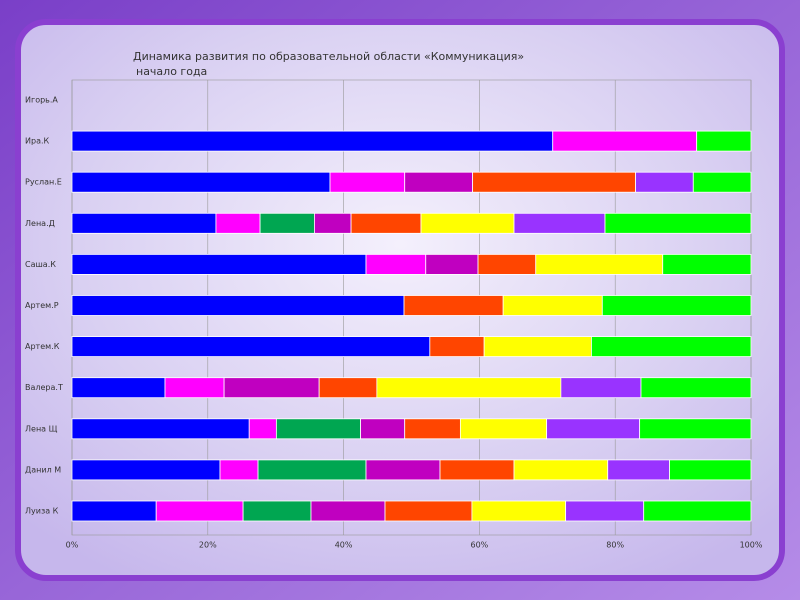  I want to click on y-tick-label: Валера.Т, so click(44, 387).